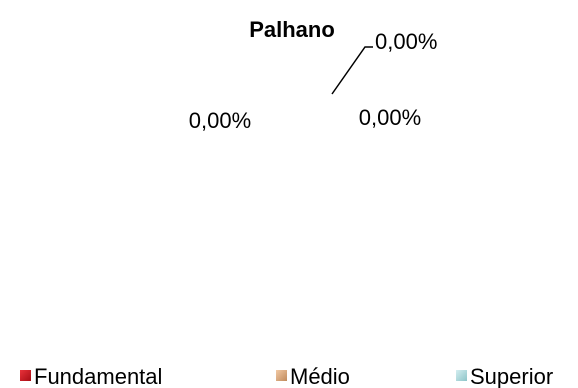  What do you see at coordinates (511, 376) in the screenshot?
I see `legend-label-superior: Superior` at bounding box center [511, 376].